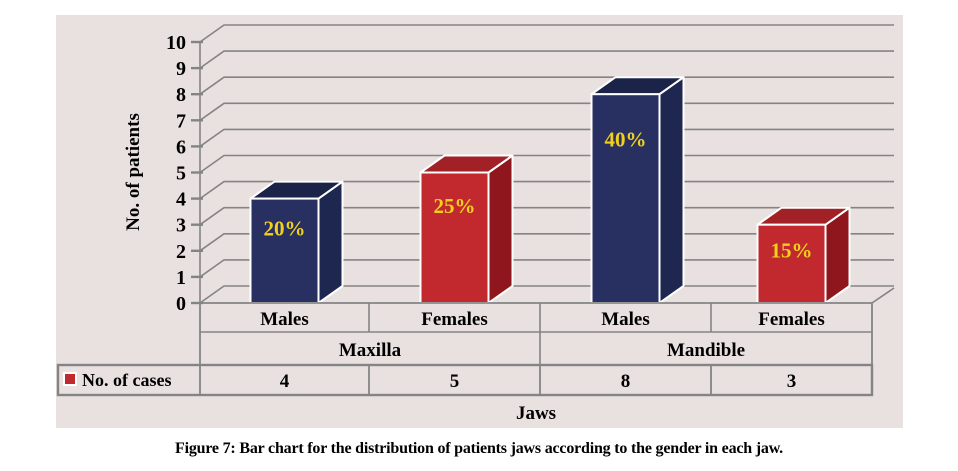 Image resolution: width=958 pixels, height=471 pixels. Describe the element at coordinates (181, 200) in the screenshot. I see `y-tick-label: 4` at that location.